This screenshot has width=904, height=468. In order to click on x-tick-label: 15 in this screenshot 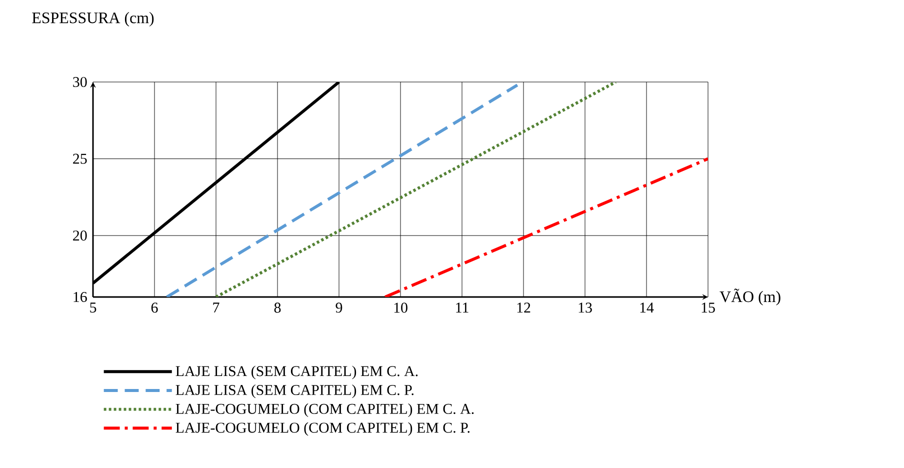, I will do `click(708, 307)`.